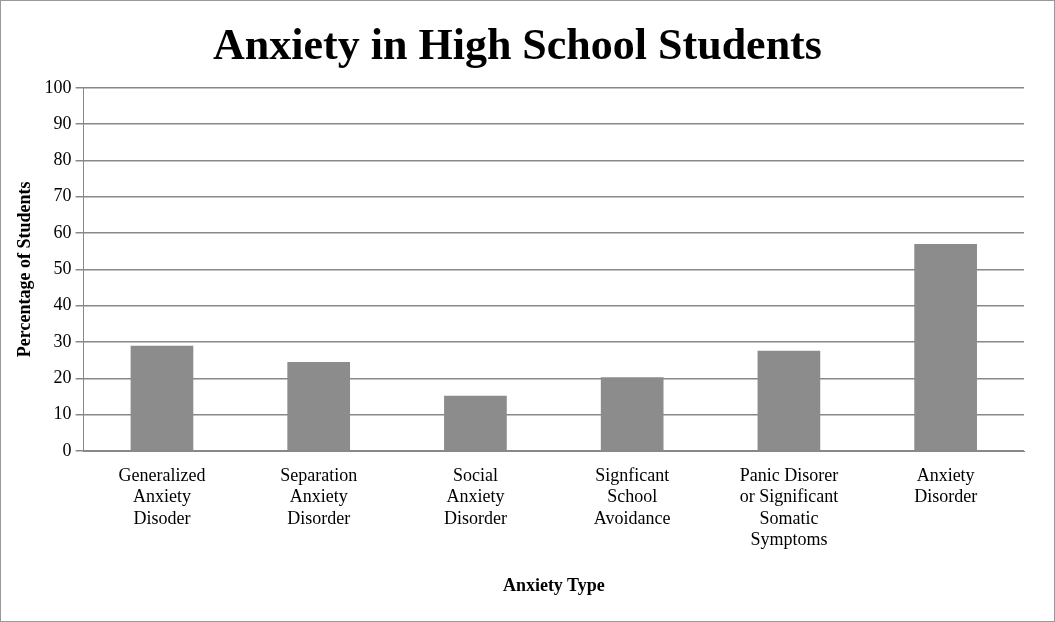  Describe the element at coordinates (319, 496) in the screenshot. I see `x-tick-label: Separation Anxiety Disorder` at that location.